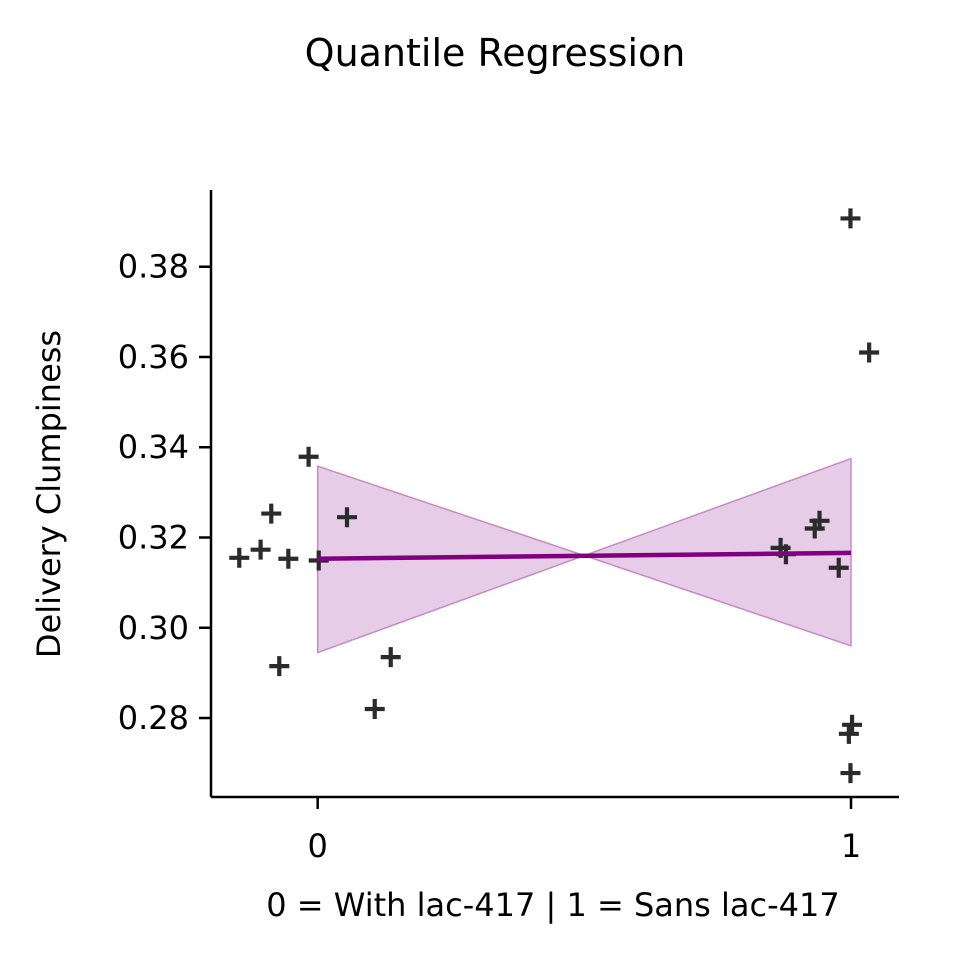  Describe the element at coordinates (49, 494) in the screenshot. I see `y-axis-label: Delivery Clumpiness` at that location.